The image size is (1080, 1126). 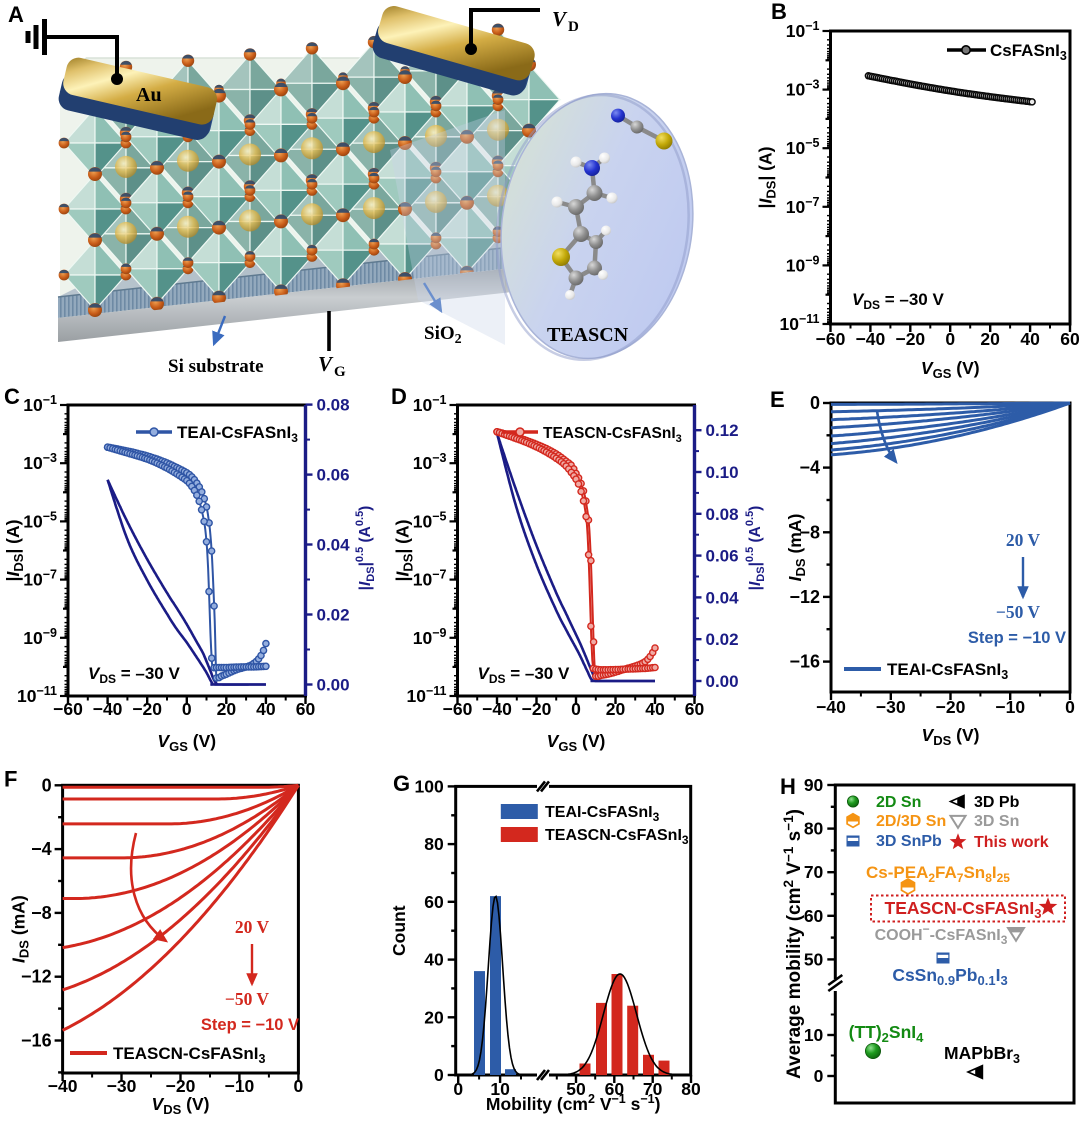 I want to click on svg-text: Count, so click(x=399, y=930).